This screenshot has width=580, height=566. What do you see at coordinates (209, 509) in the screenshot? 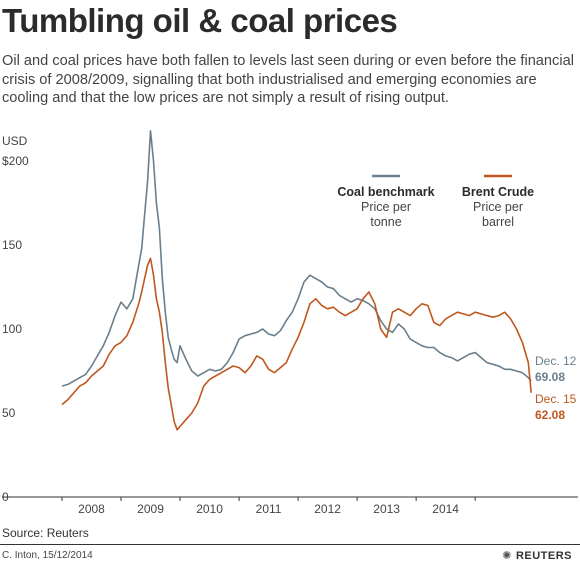
I see `x-tick-label: 2010` at bounding box center [209, 509].